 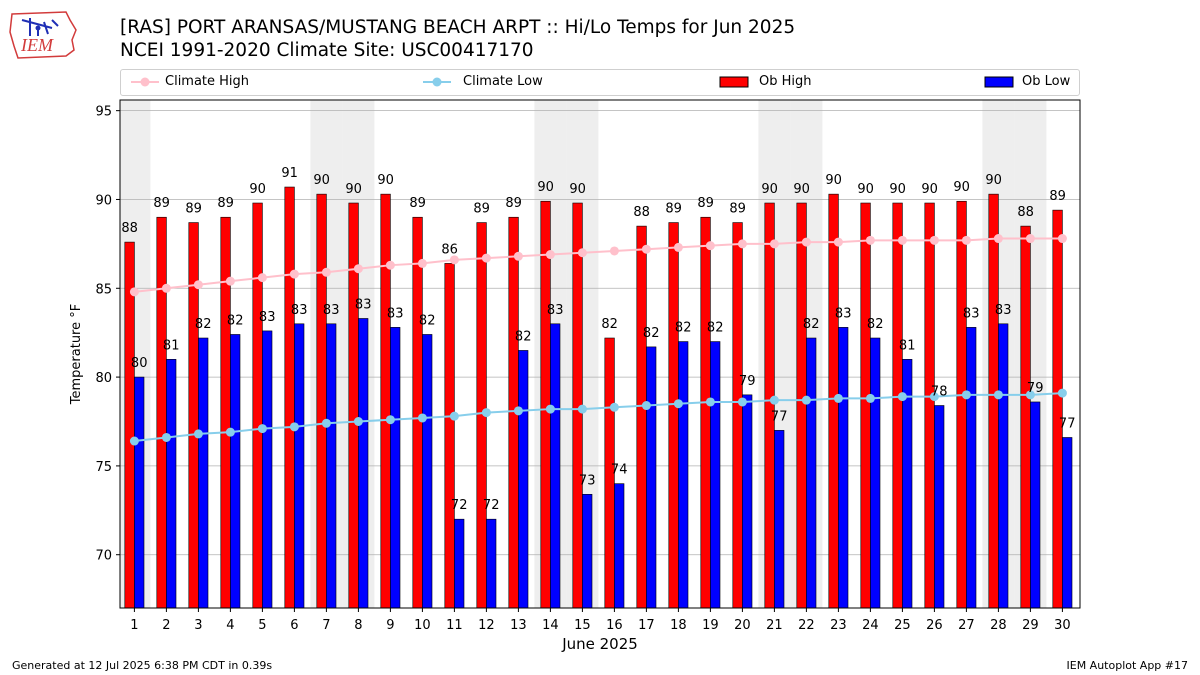 What do you see at coordinates (76, 354) in the screenshot?
I see `y-axis-label: Temperature °F` at bounding box center [76, 354].